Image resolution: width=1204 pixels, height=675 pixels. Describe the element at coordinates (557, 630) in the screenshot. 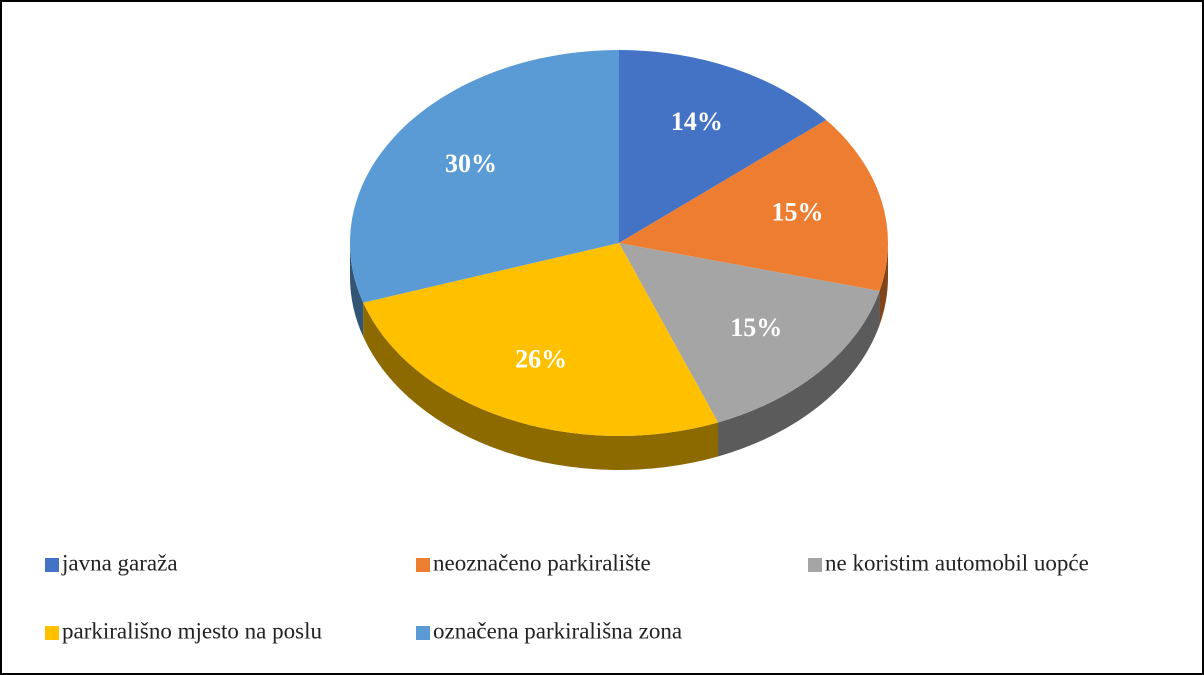

I see `legend-label: označena parkirališna zona` at that location.